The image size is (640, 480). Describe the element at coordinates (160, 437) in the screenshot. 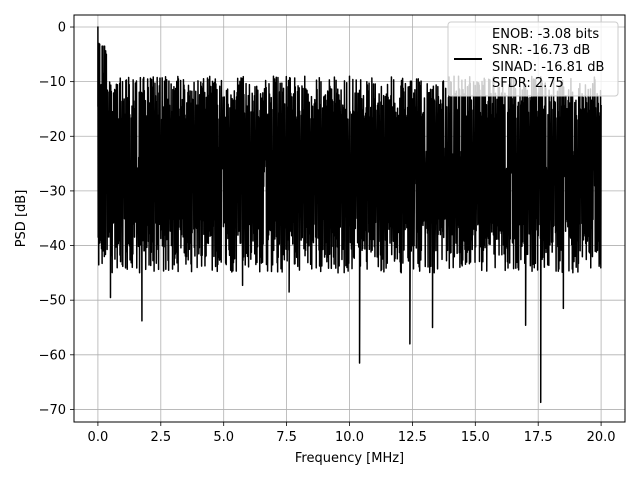

I see `x-tick-label: 2.5` at that location.